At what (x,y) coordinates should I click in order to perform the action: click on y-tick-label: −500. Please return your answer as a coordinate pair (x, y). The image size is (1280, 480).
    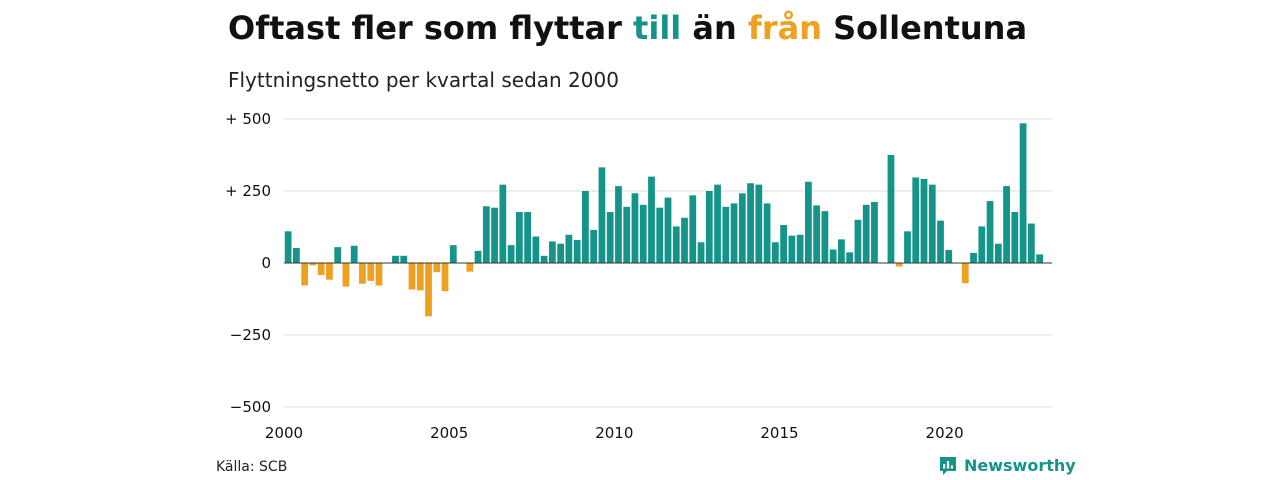
    Looking at the image, I should click on (250, 407).